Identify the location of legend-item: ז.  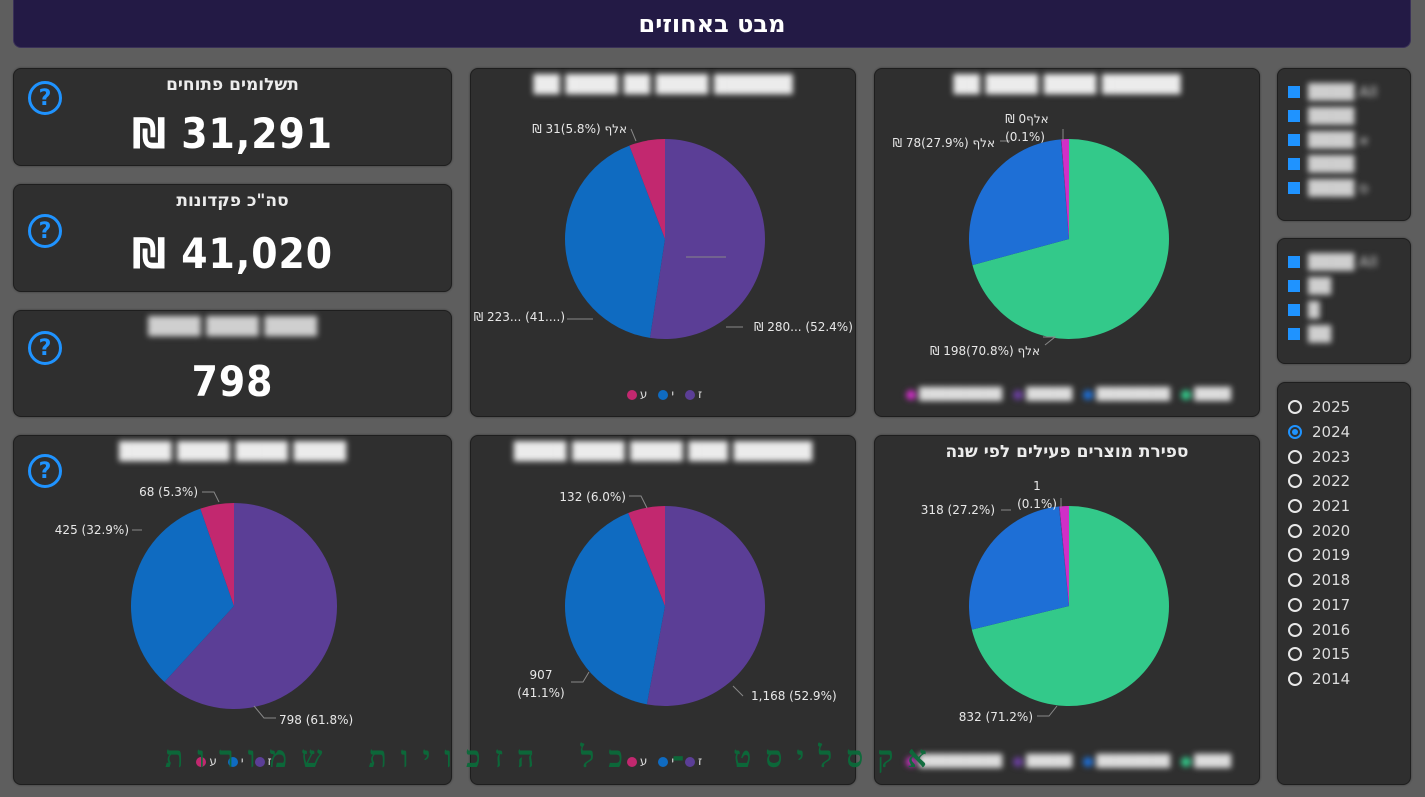
(692, 761).